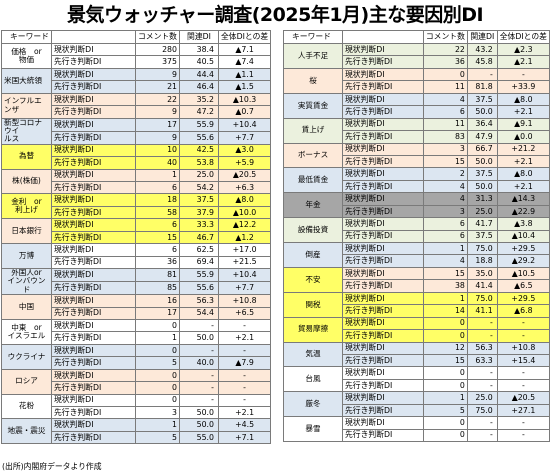 The width and height of the screenshot is (550, 474). What do you see at coordinates (198, 124) in the screenshot?
I see `di-cell: 55.9` at bounding box center [198, 124].